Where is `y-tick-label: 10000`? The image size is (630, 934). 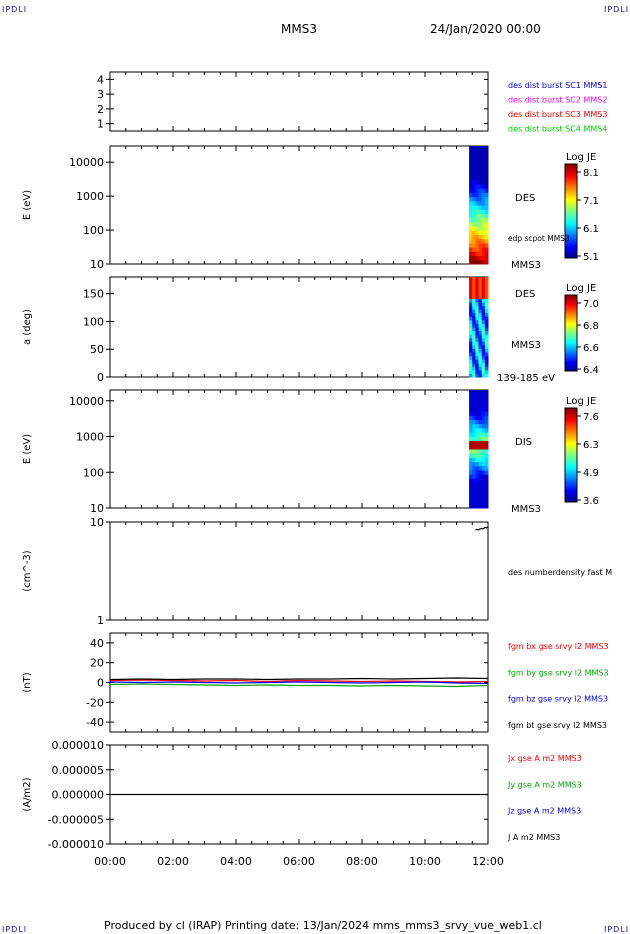
y-tick-label: 10000 is located at coordinates (86, 401).